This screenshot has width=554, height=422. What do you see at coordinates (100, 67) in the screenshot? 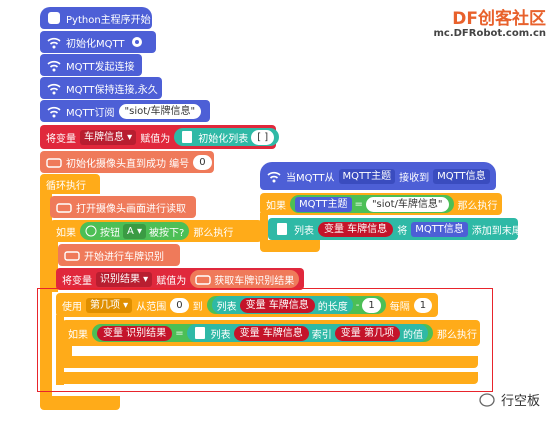
I see `label: MQTT发起连接` at bounding box center [100, 67].